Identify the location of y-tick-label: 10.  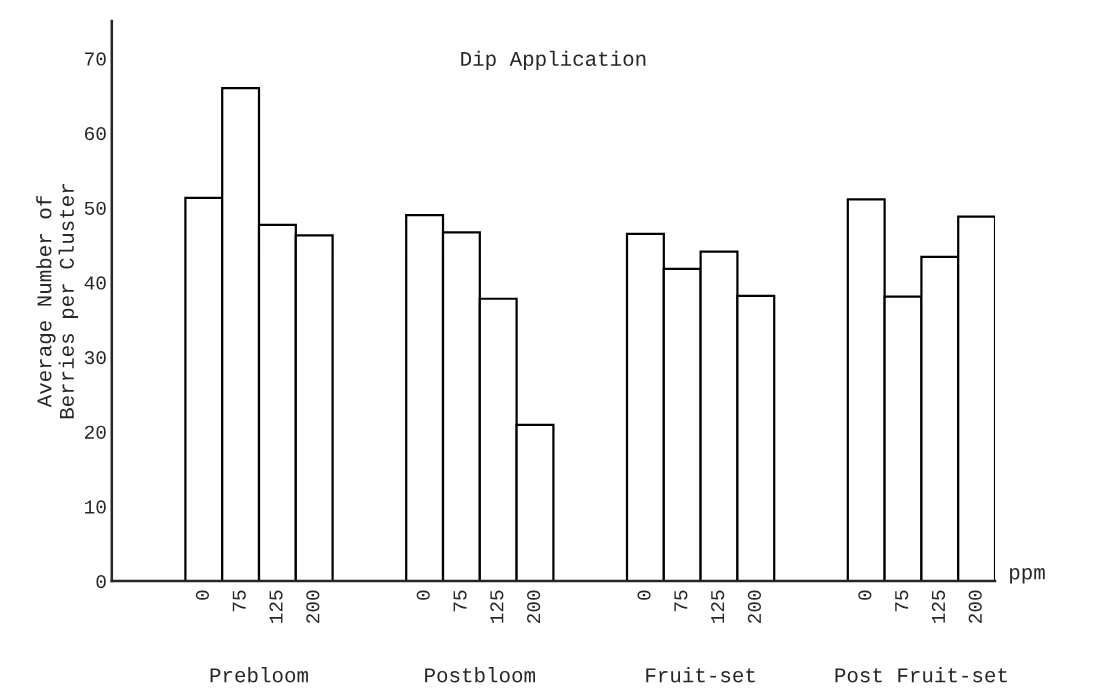
(95, 507).